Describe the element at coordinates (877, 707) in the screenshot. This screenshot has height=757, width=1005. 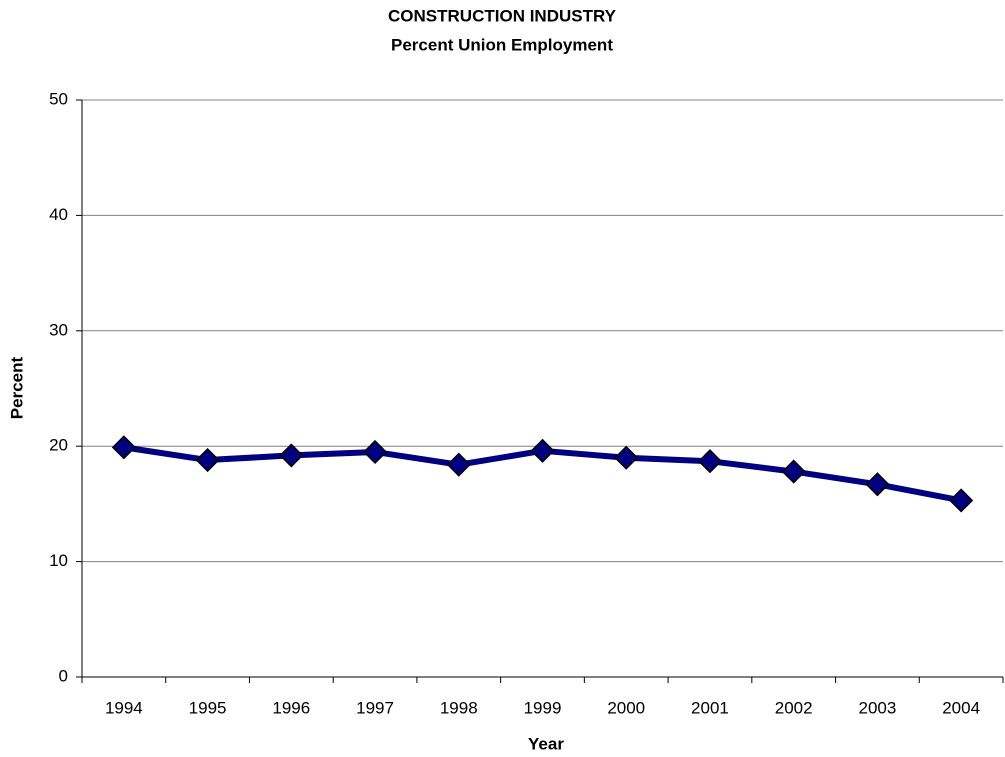
I see `x-tick-label: 2003` at that location.